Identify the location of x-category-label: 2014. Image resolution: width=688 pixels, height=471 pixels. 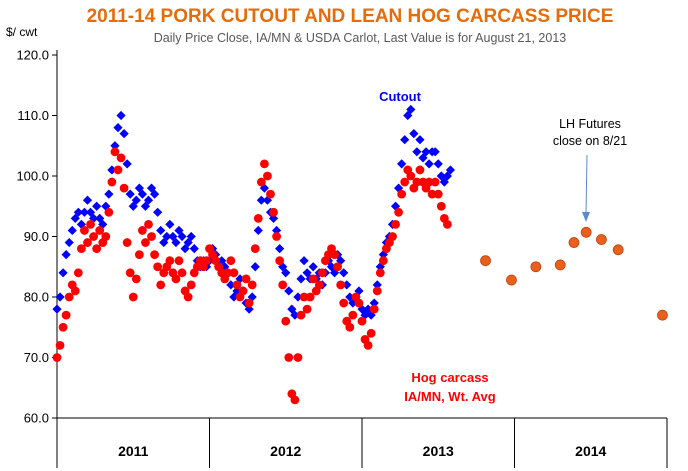
(590, 451).